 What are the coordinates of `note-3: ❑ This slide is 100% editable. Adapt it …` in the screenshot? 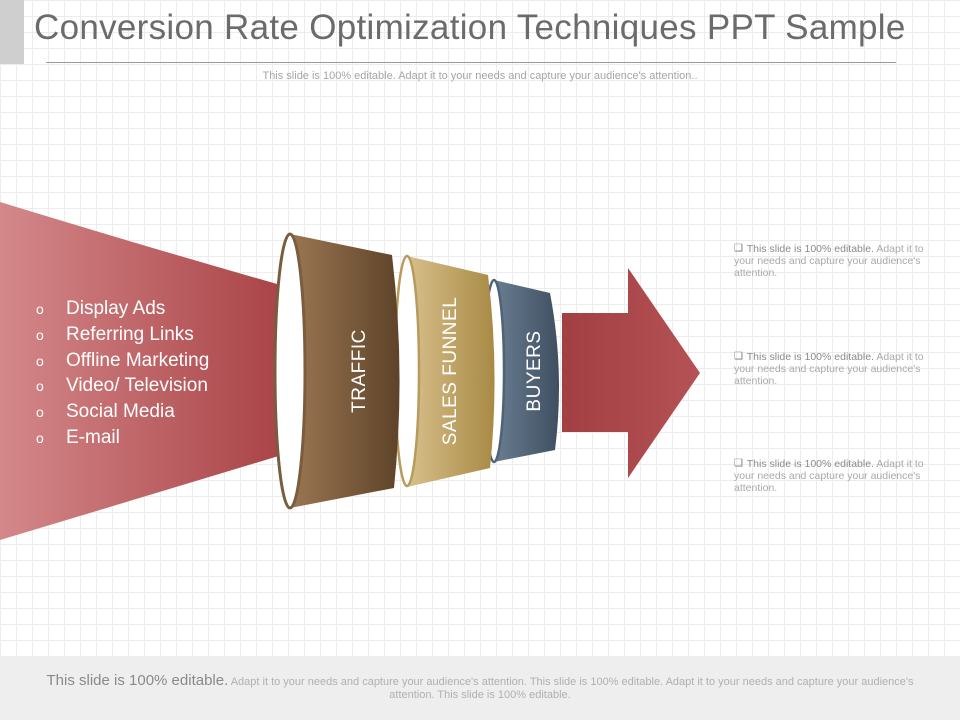 It's located at (837, 476).